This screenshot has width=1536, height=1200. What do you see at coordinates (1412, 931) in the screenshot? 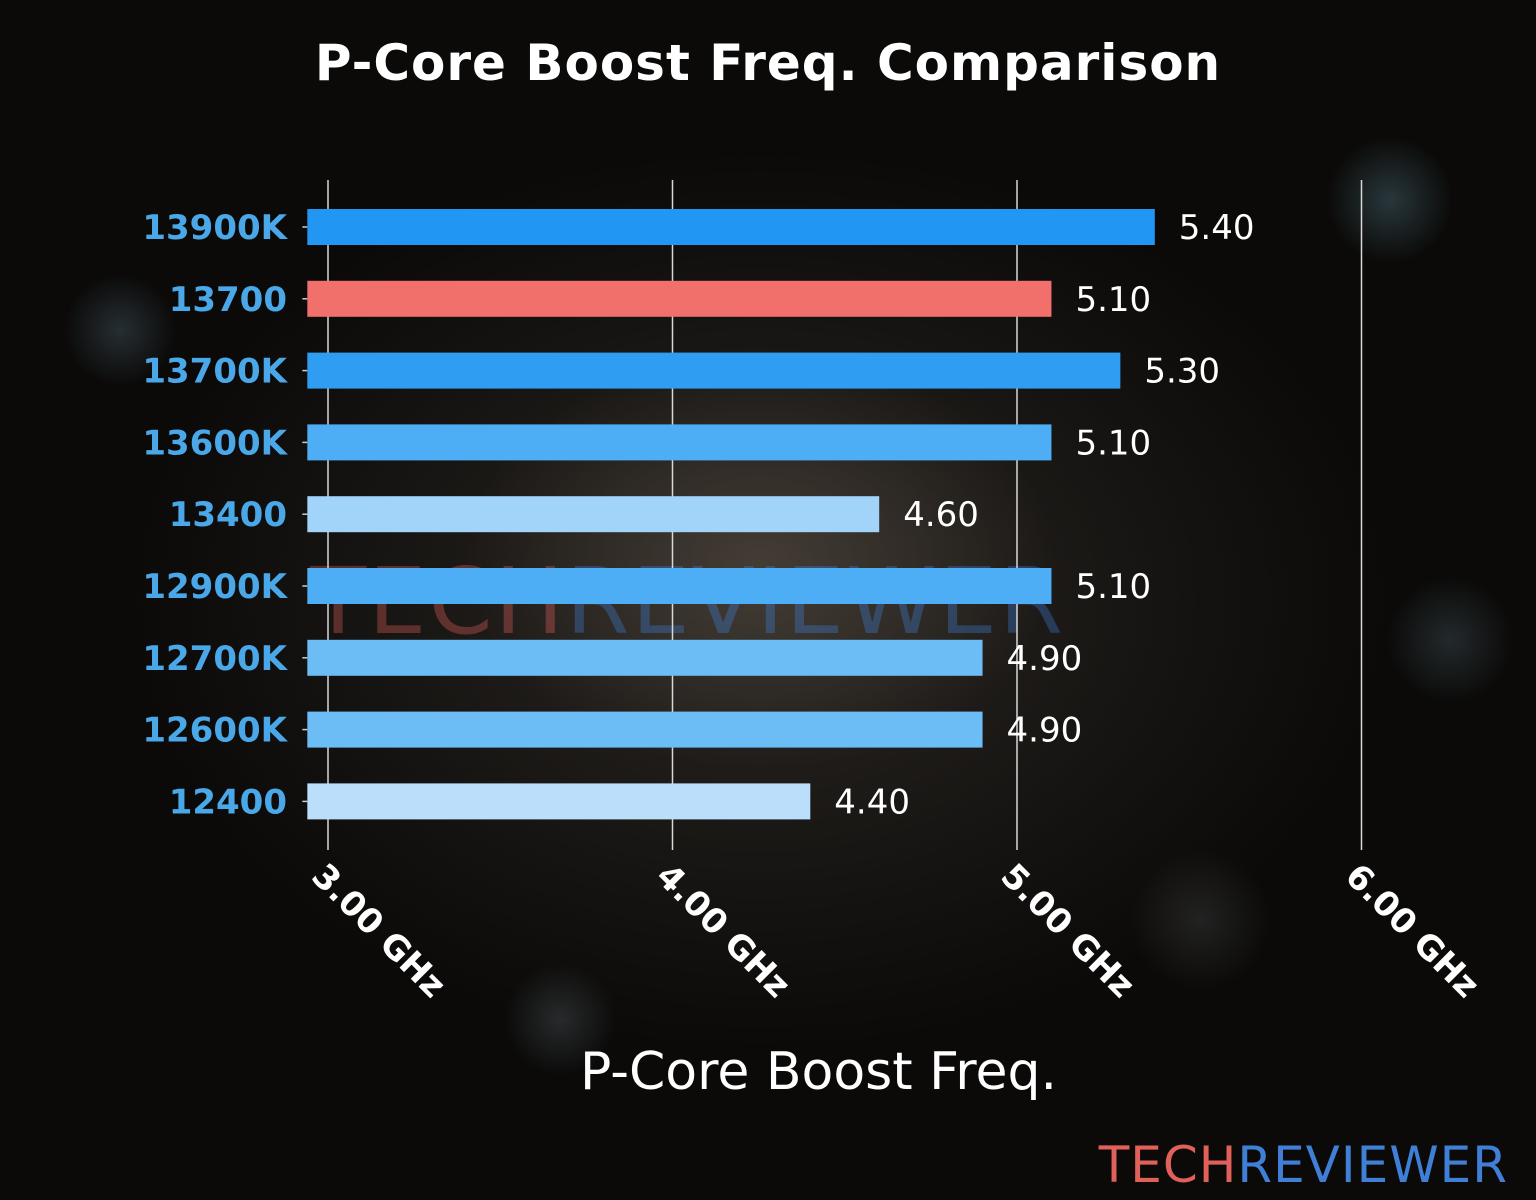
I see `x-tick-label: 6.00 GHz` at bounding box center [1412, 931].